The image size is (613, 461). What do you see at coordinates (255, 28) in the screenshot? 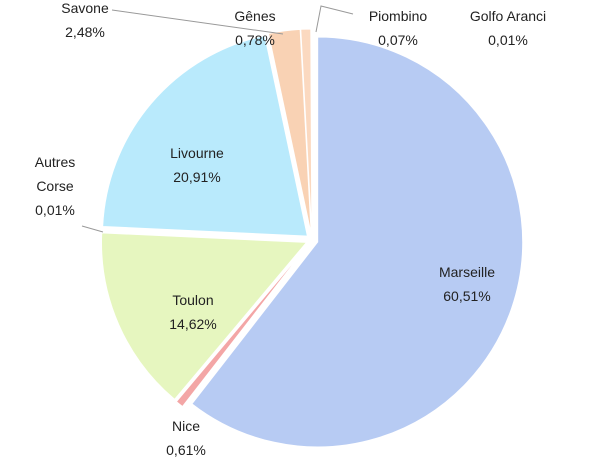
I see `slice-label: Gênes 0,78%` at bounding box center [255, 28].